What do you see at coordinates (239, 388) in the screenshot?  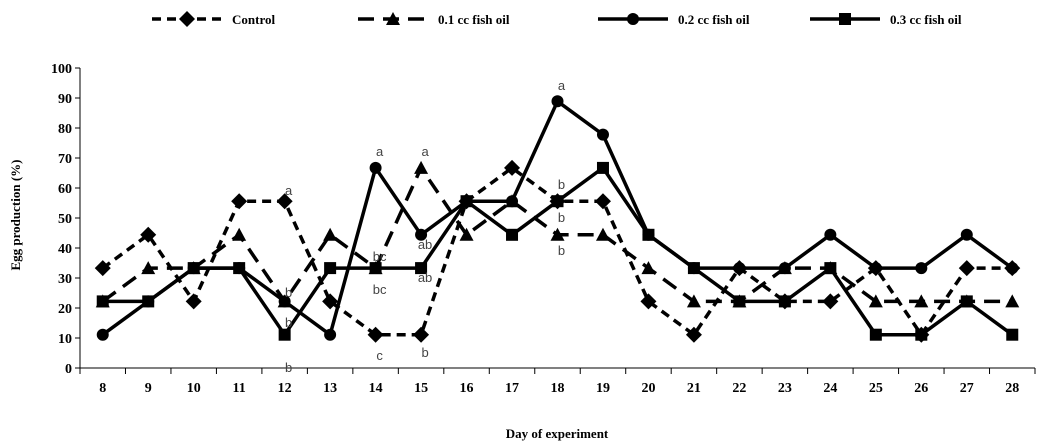 I see `x-tick-label: 11` at bounding box center [239, 388].